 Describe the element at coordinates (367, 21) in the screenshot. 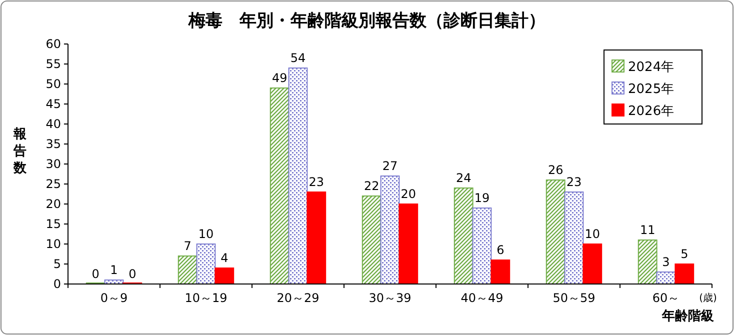

I see `chart-title: 梅毒 年別・年齢階級別報告数（診断日集計）` at that location.